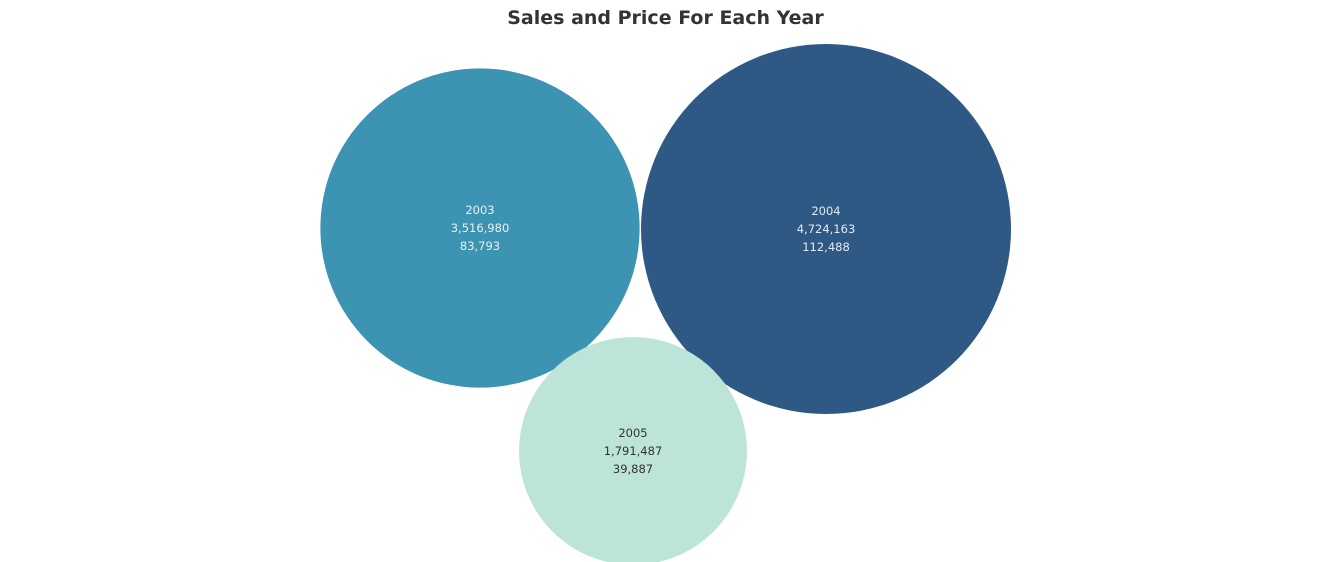 This screenshot has width=1331, height=562. I want to click on bubble-label-sales: 4,724,163, so click(826, 229).